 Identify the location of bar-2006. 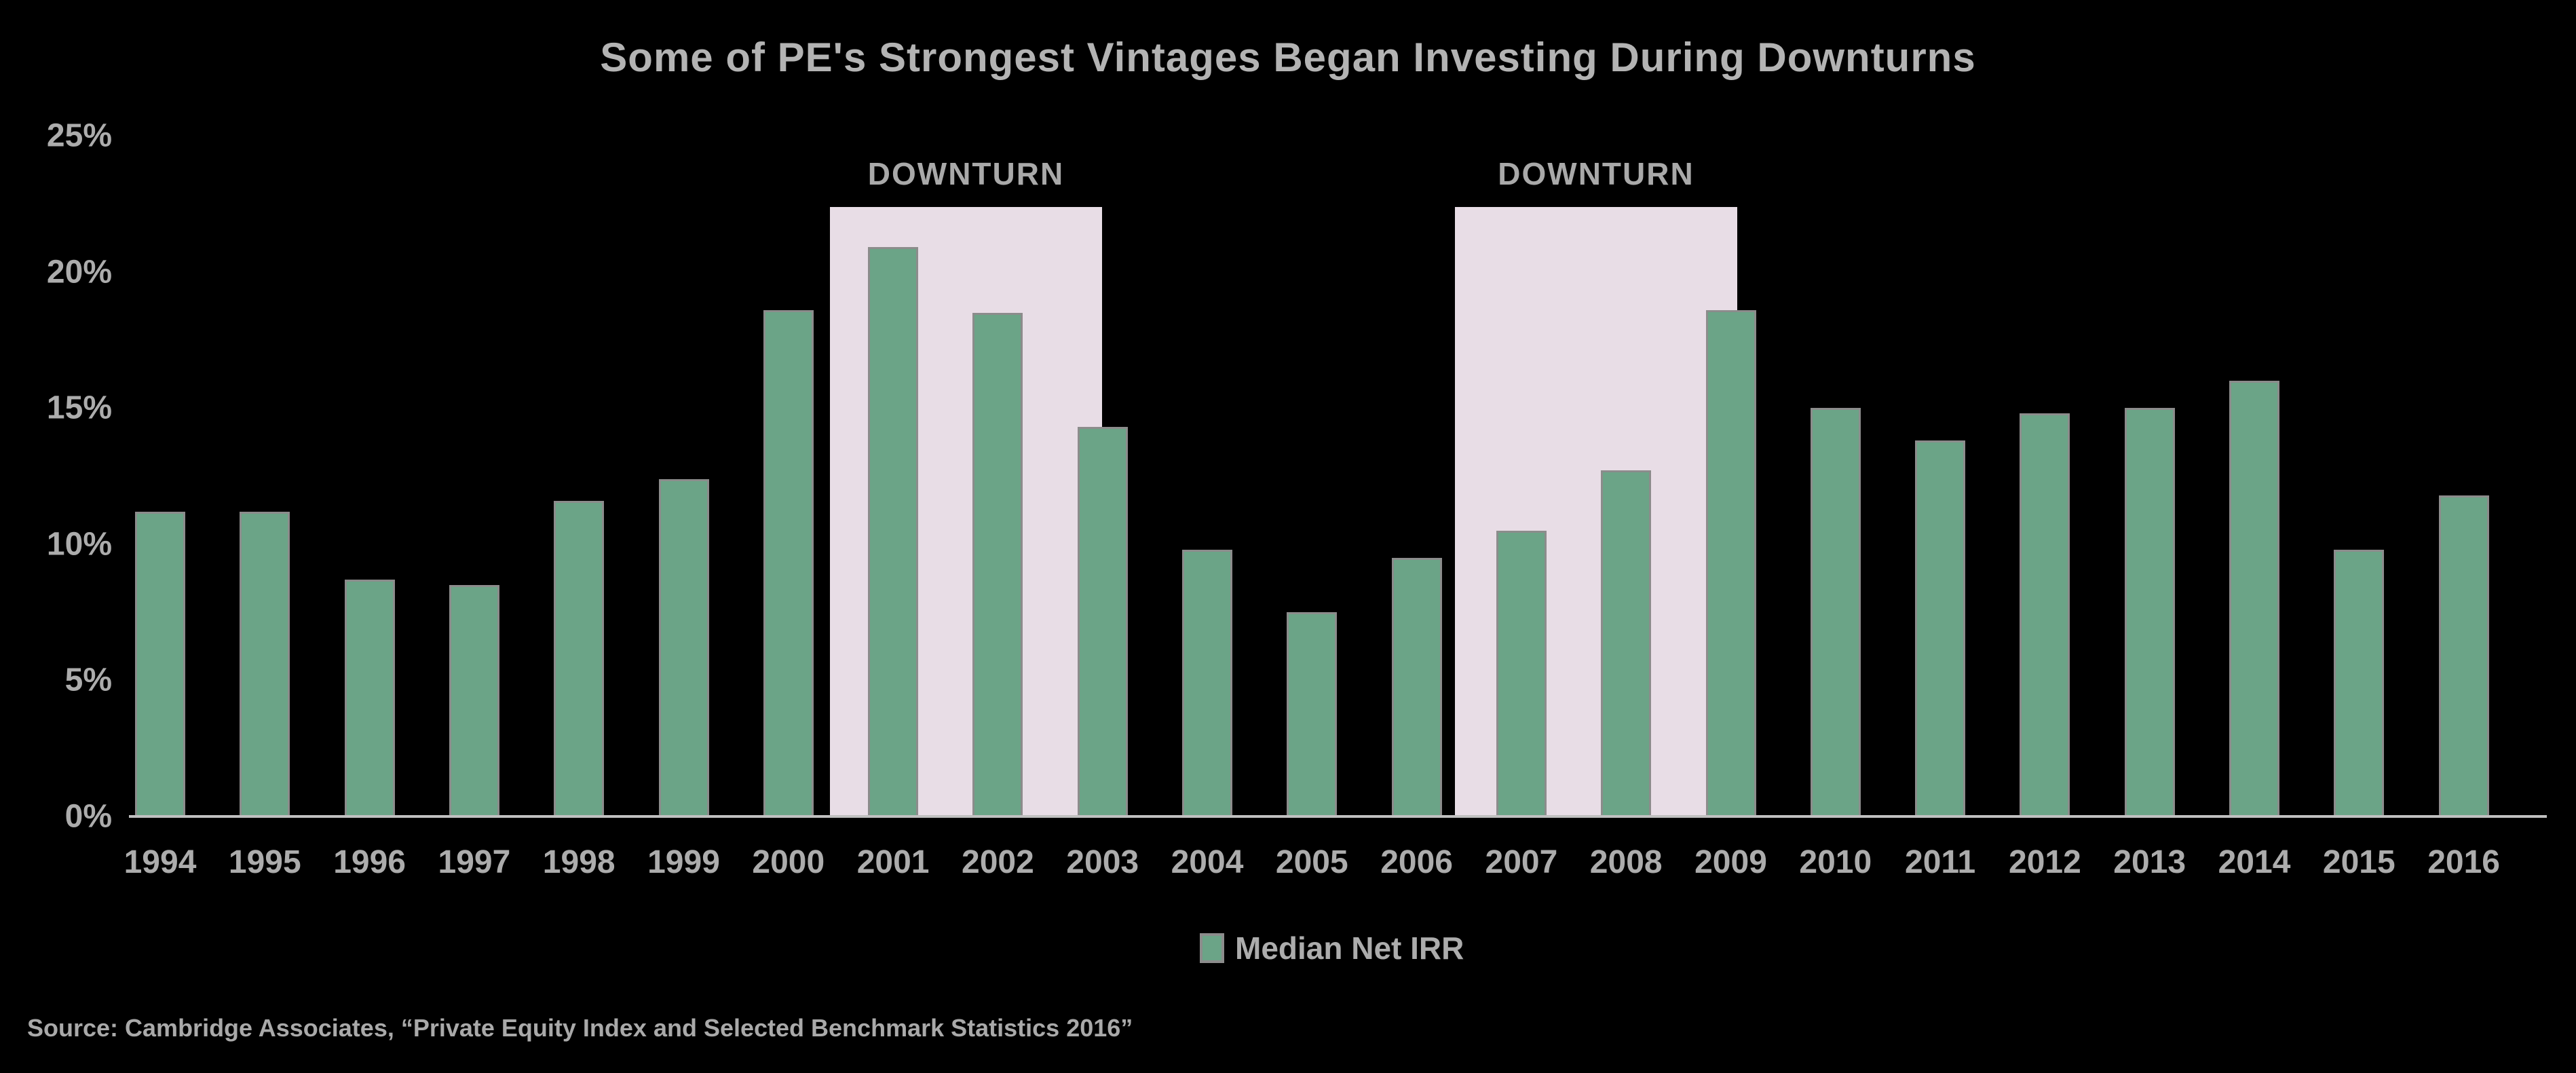
(1417, 687).